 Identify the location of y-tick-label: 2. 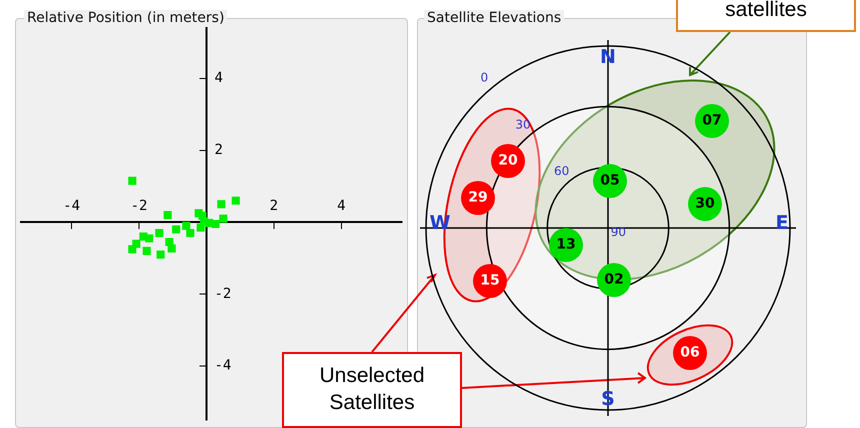
(218, 150).